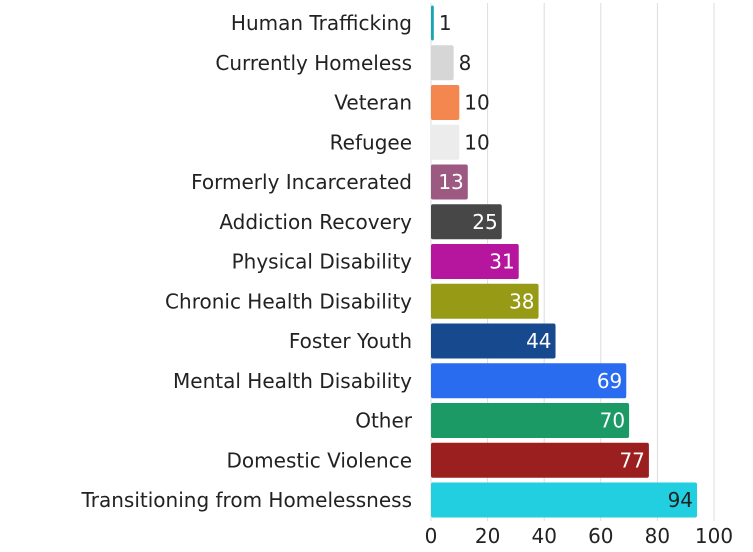 Image resolution: width=753 pixels, height=552 pixels. Describe the element at coordinates (680, 500) in the screenshot. I see `data-label: 94` at that location.